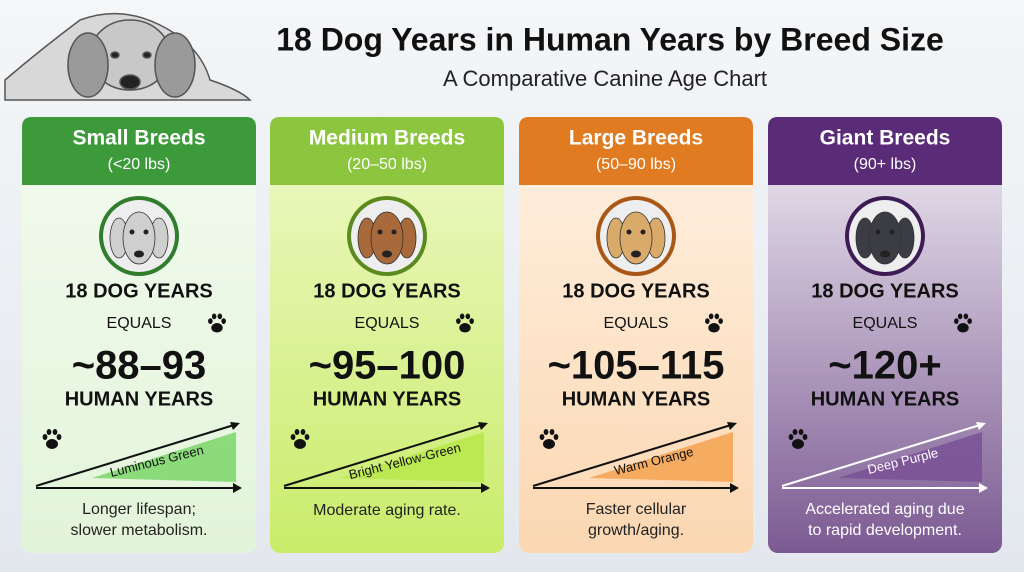  Describe the element at coordinates (138, 138) in the screenshot. I see `breed-name: Small Breeds` at that location.